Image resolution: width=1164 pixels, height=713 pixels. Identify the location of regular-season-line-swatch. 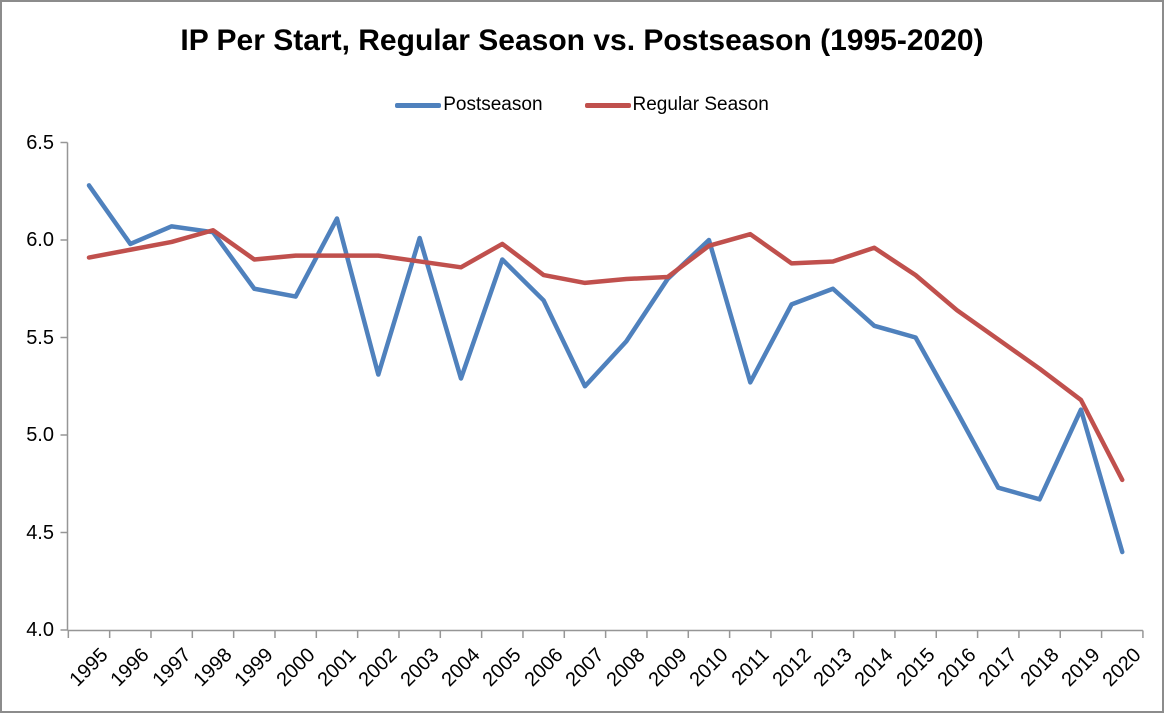
(607, 105).